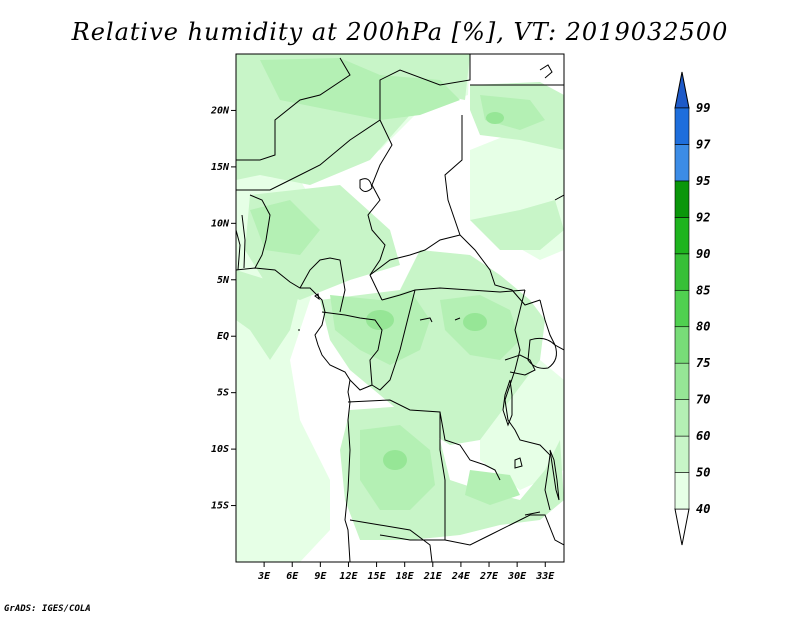 The width and height of the screenshot is (800, 618). I want to click on border-cameroon, so click(322, 285).